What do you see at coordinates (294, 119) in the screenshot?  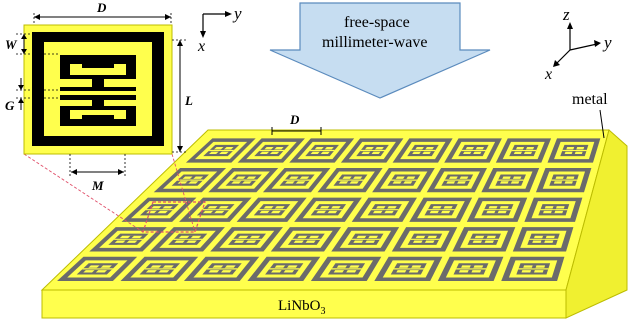 I see `array-D-label: D` at bounding box center [294, 119].